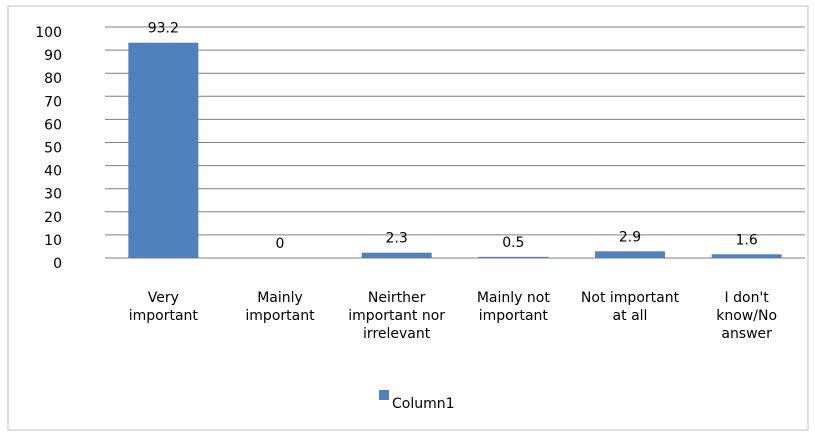 This screenshot has height=438, width=815. I want to click on legend-label: Column1, so click(423, 404).